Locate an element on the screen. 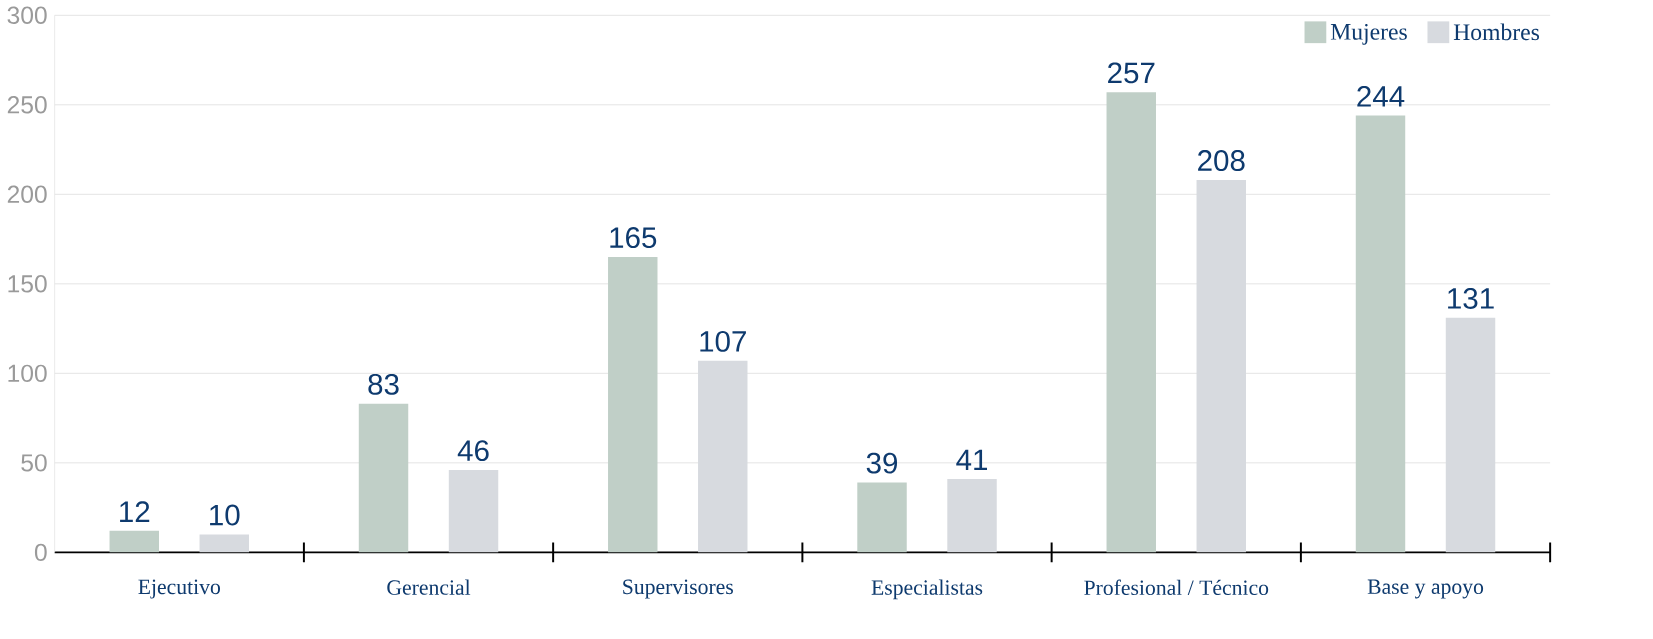 This screenshot has width=1653, height=639. data-label: 257 is located at coordinates (1131, 73).